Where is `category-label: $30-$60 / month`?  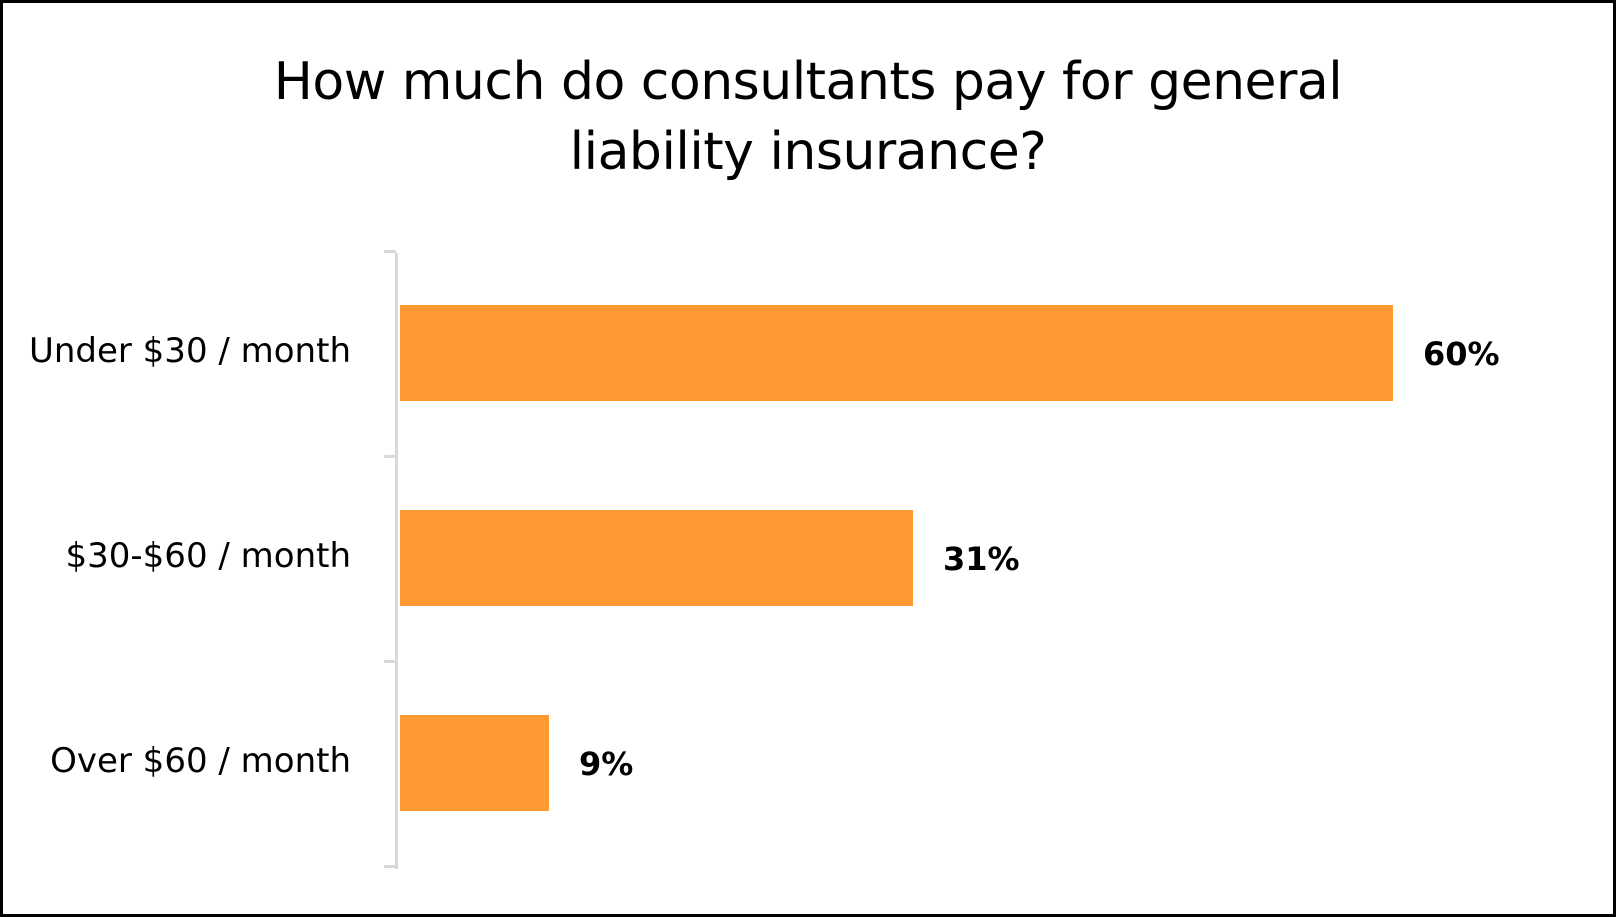
category-label: $30-$60 / month is located at coordinates (208, 556).